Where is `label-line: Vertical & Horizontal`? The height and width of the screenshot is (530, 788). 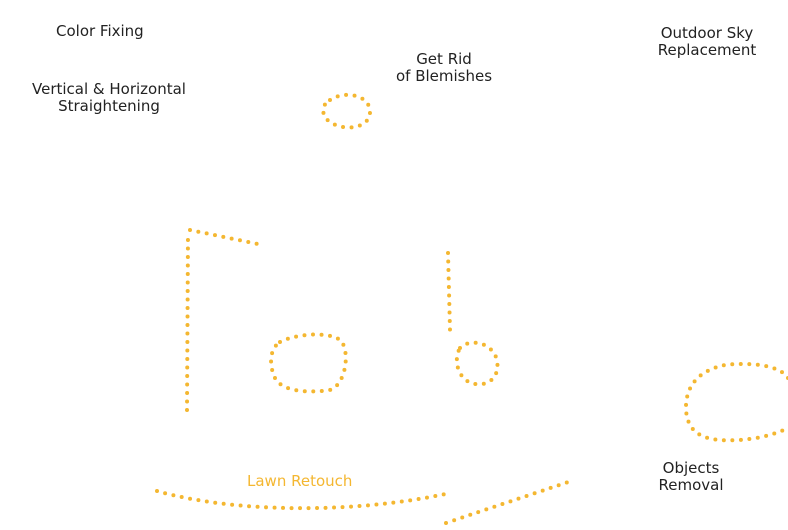
label-line: Vertical & Horizontal is located at coordinates (109, 89).